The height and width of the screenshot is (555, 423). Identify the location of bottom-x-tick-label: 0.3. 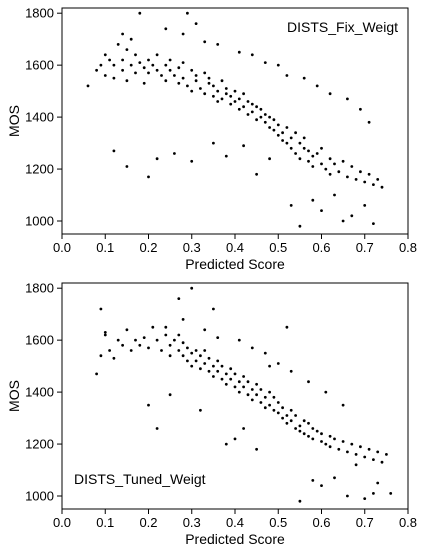
(192, 522).